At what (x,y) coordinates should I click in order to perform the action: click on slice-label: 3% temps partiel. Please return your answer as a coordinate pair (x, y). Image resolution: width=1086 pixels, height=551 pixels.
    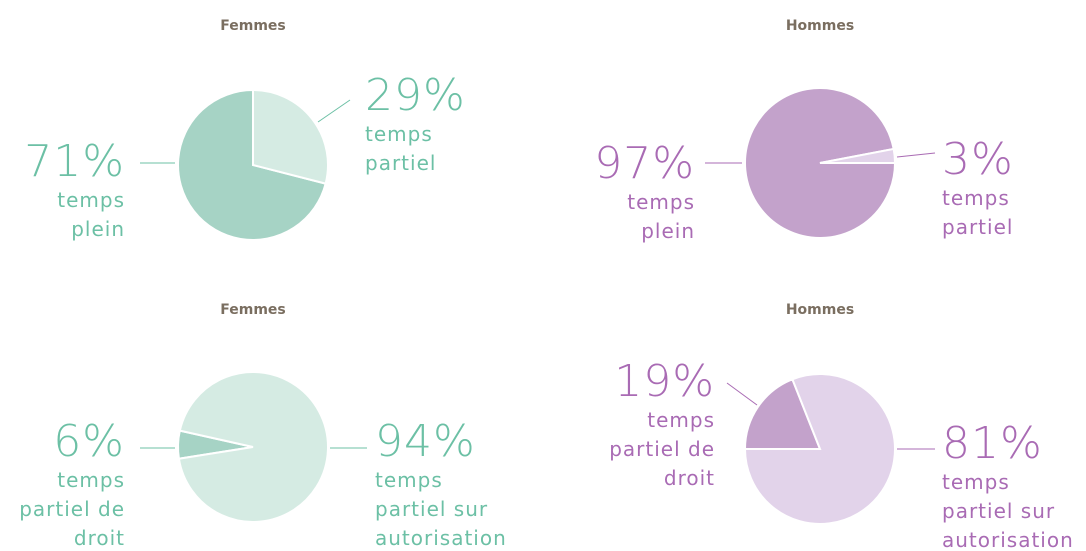
    Looking at the image, I should click on (1006, 189).